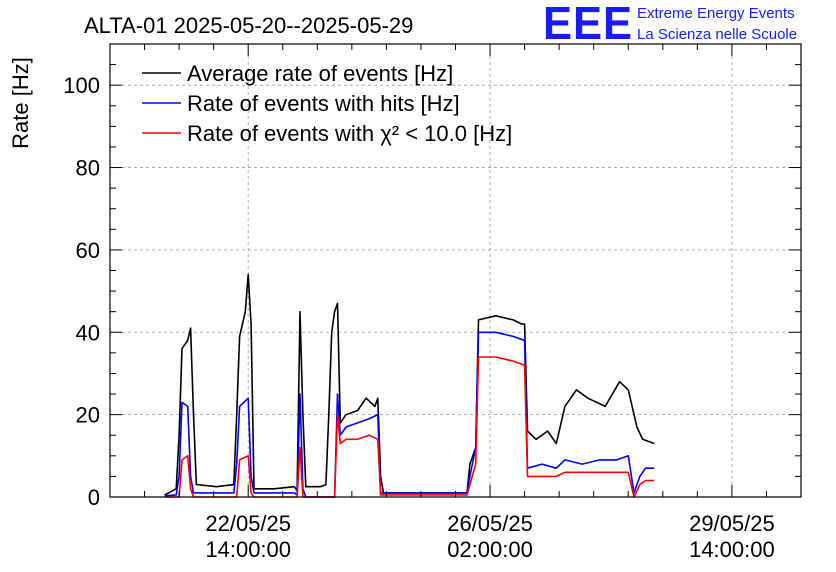  I want to click on y-tick-label: 100, so click(81, 85).